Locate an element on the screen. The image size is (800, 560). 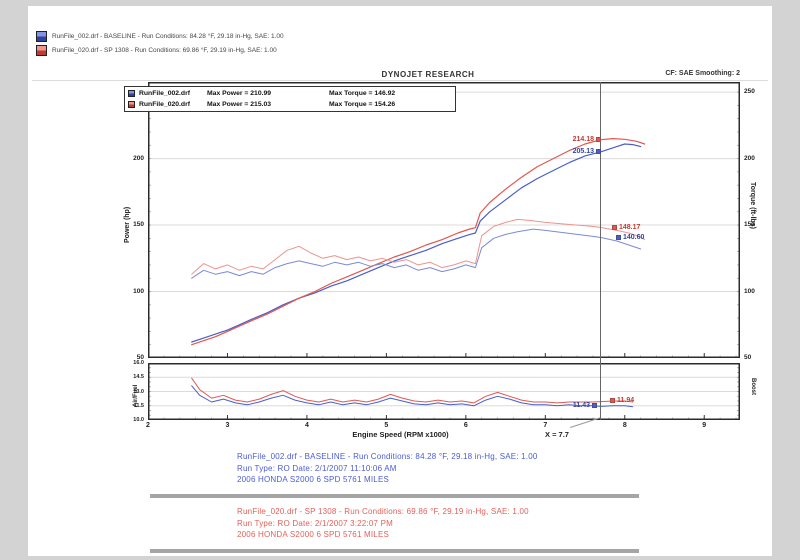
air-fuel-chart is located at coordinates (444, 391).